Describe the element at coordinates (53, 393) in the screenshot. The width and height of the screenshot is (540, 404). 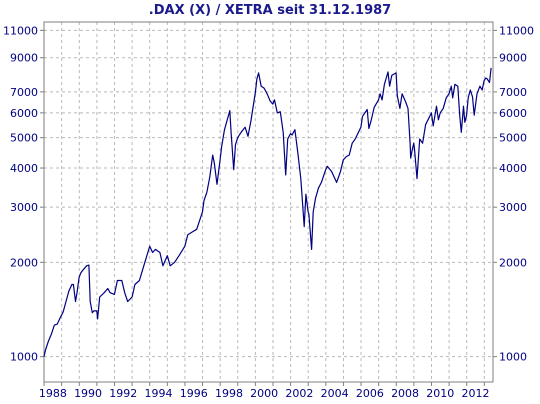
I see `x-tick-label: 1988` at that location.